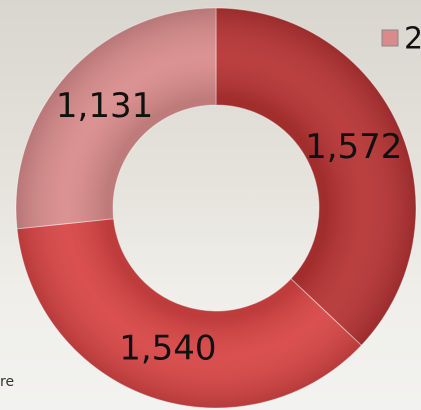 This screenshot has width=421, height=410. Describe the element at coordinates (412, 39) in the screenshot. I see `legend-label: 2` at that location.